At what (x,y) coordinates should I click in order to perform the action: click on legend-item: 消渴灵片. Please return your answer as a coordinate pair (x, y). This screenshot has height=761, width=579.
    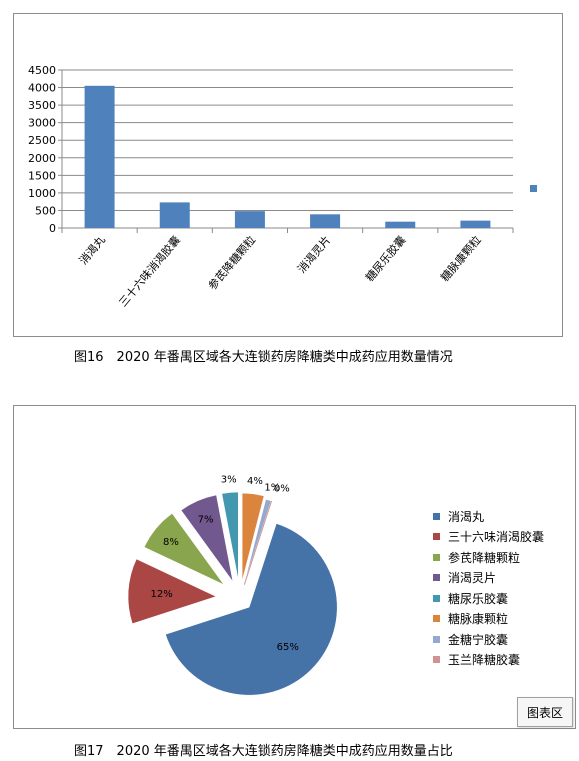
    Looking at the image, I should click on (488, 578).